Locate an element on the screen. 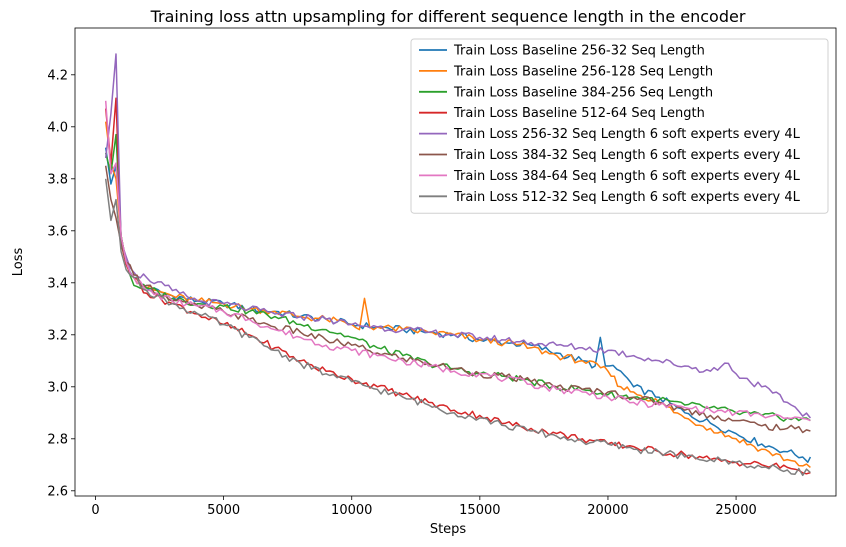  y-tick-label: 2.6 is located at coordinates (57, 491).